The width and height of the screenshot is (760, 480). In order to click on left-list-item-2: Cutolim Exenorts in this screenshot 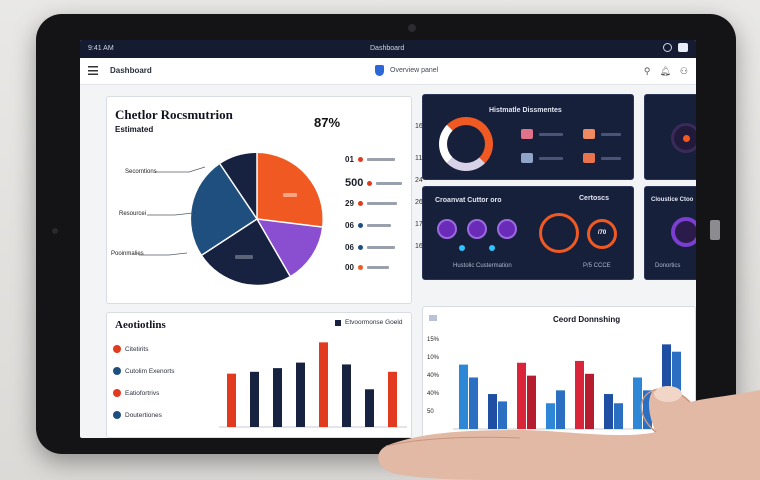, I will do `click(144, 371)`.